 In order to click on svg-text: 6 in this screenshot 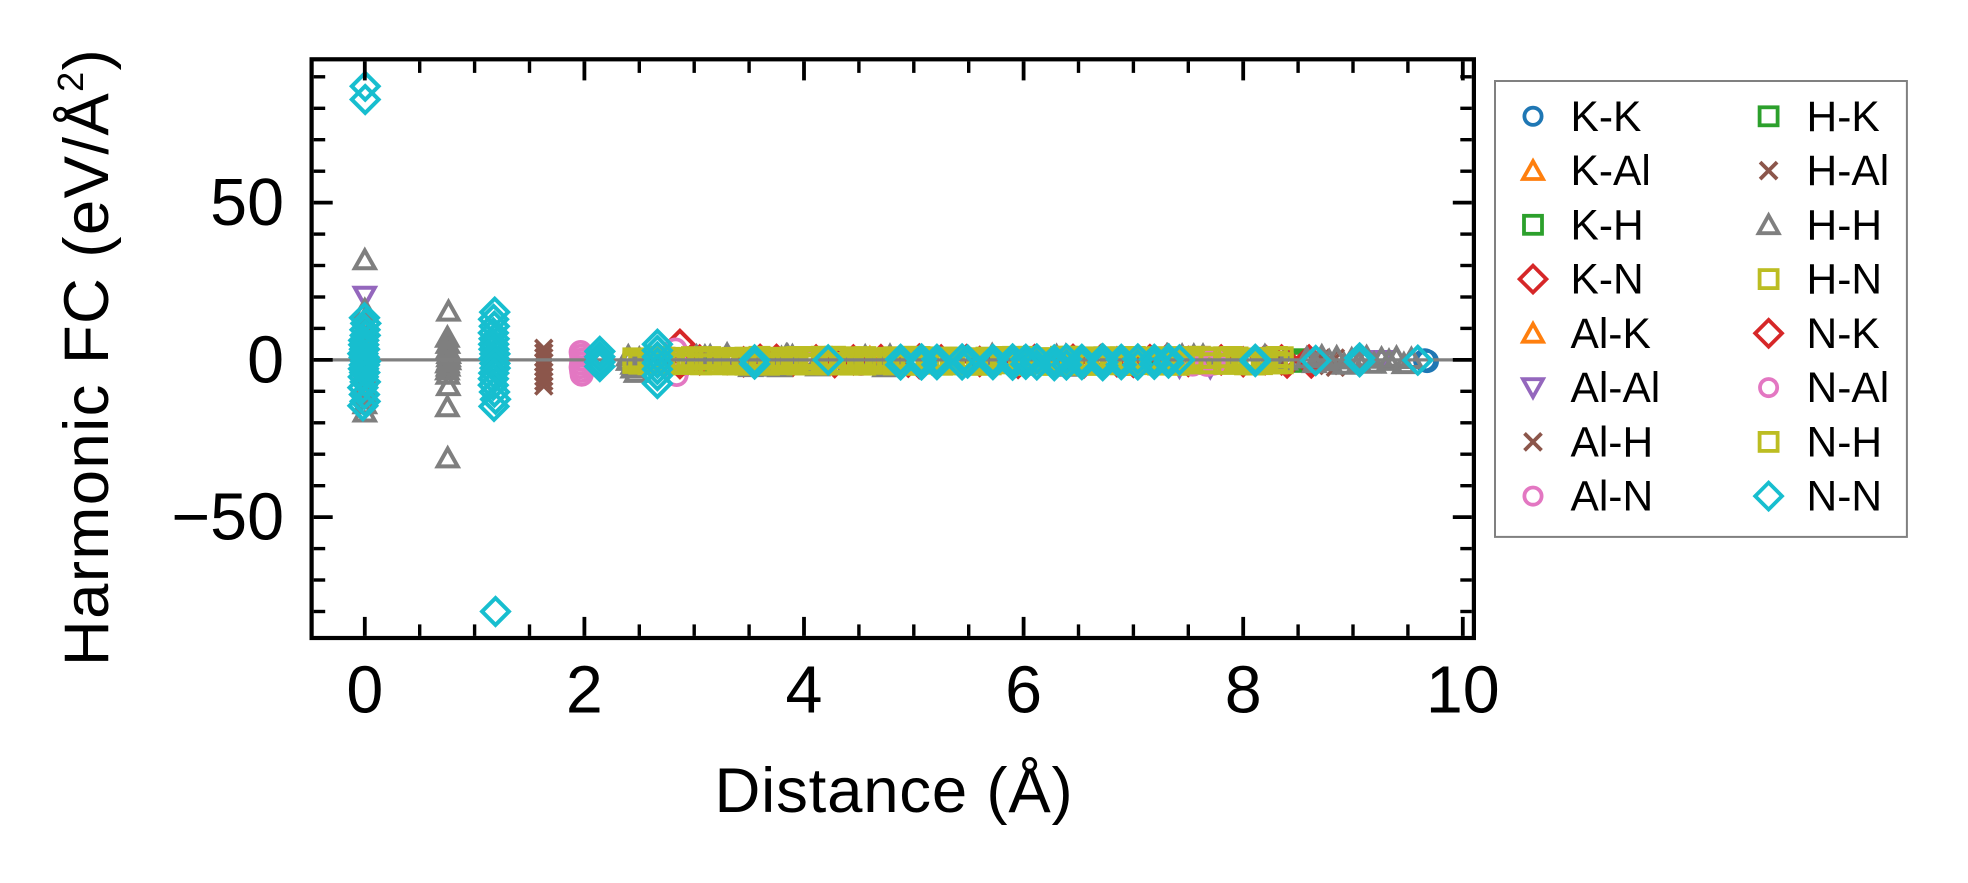, I will do `click(1023, 691)`.